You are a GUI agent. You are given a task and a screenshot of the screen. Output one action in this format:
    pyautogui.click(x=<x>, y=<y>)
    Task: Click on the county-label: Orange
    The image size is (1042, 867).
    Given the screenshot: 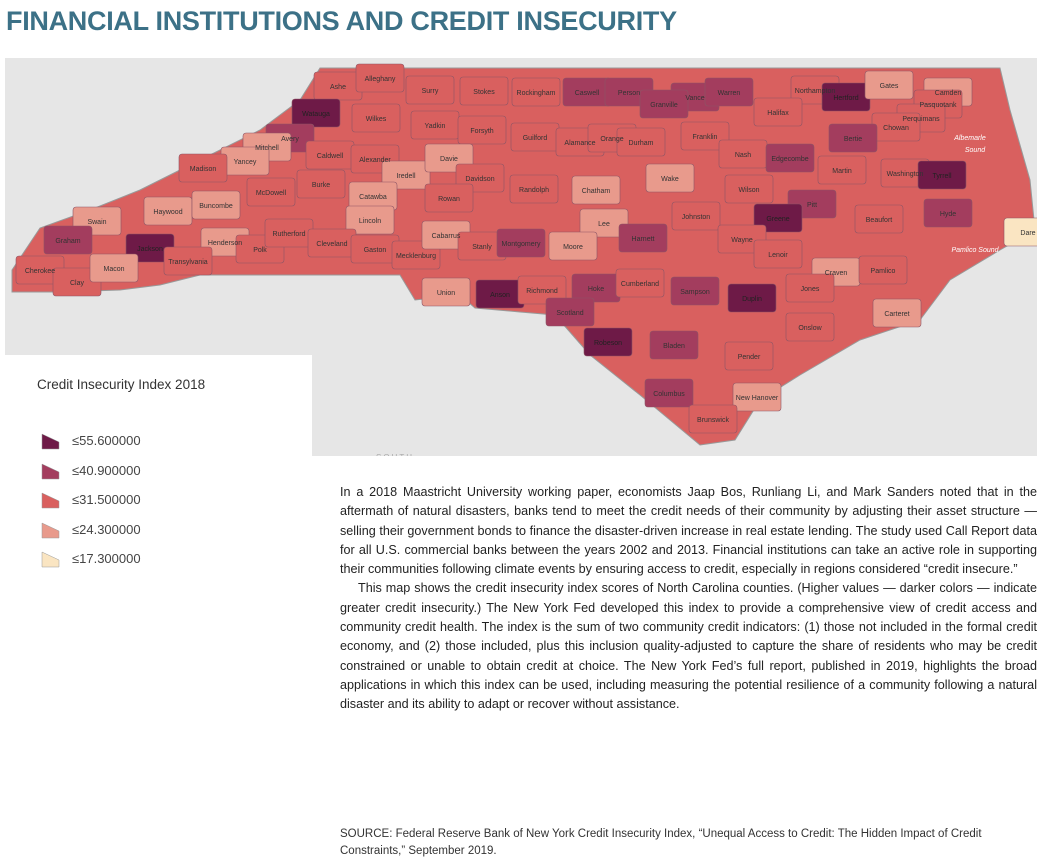 What is the action you would take?
    pyautogui.click(x=611, y=139)
    